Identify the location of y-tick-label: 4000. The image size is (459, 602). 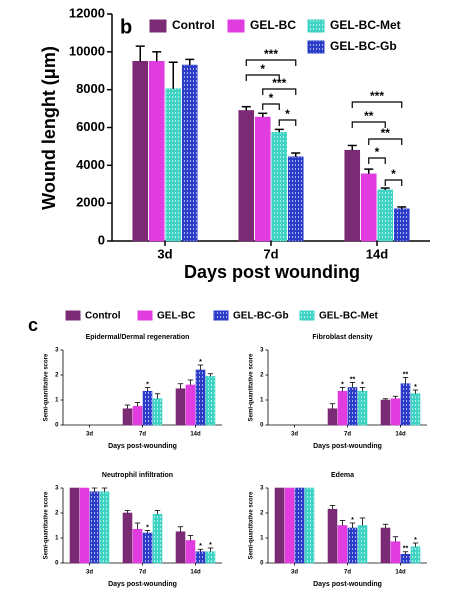
(90, 164).